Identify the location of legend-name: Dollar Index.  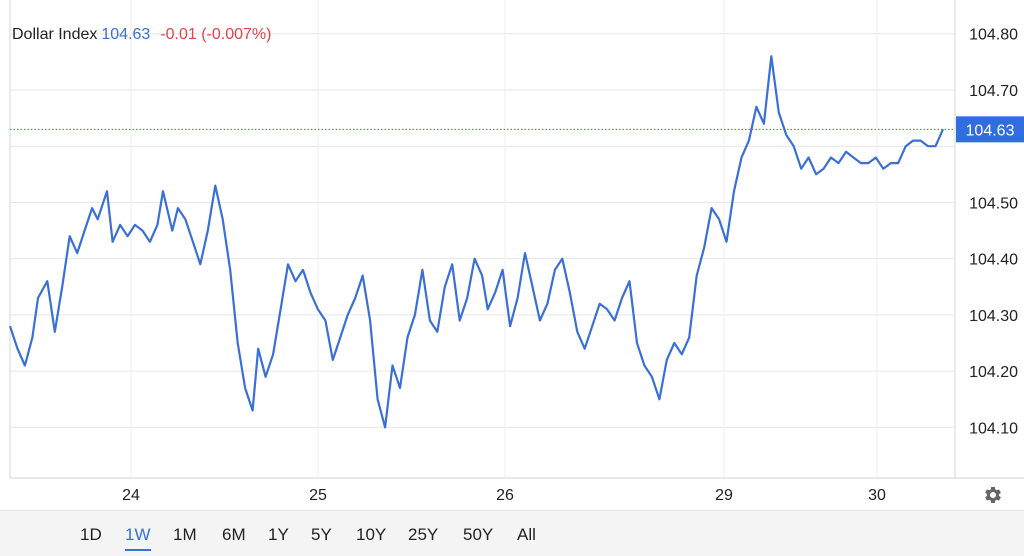
(55, 34).